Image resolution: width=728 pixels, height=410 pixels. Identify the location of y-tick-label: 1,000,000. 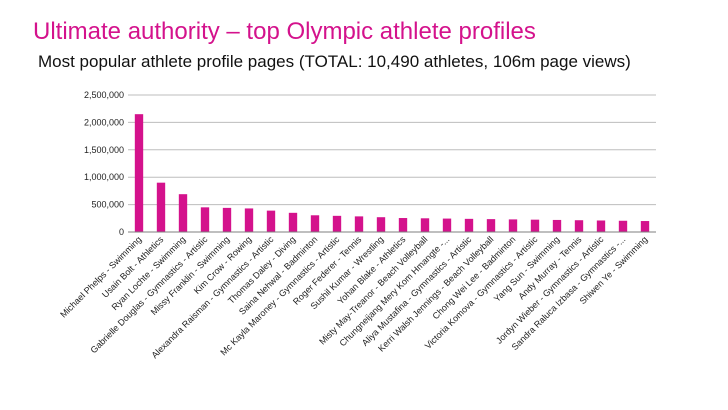
(104, 177).